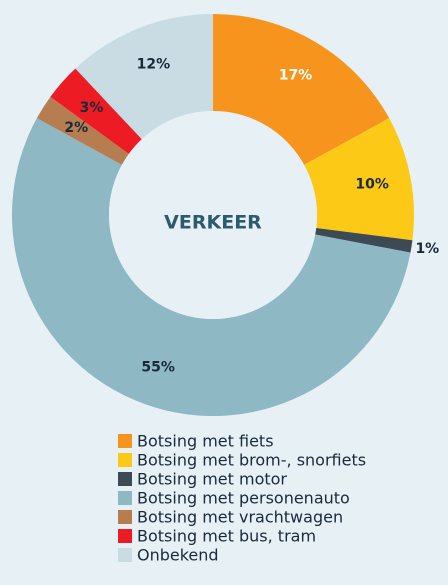  Describe the element at coordinates (154, 64) in the screenshot. I see `value-label: 12%` at that location.